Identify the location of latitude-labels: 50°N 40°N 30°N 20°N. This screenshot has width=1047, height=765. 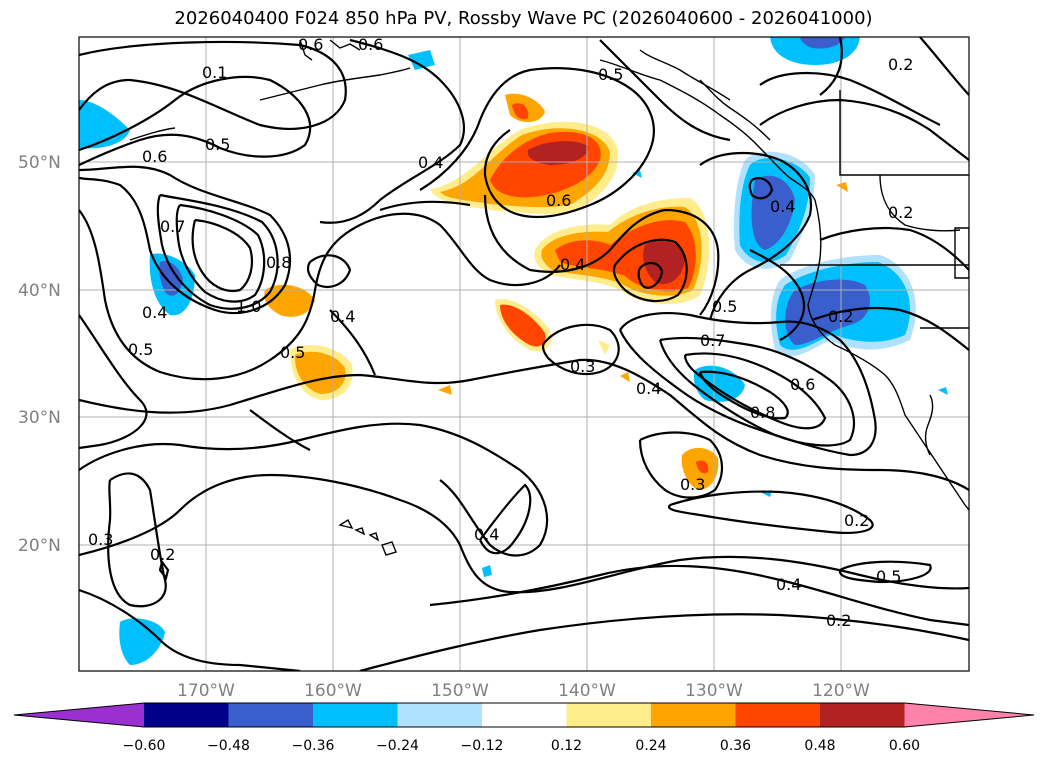
(39, 354).